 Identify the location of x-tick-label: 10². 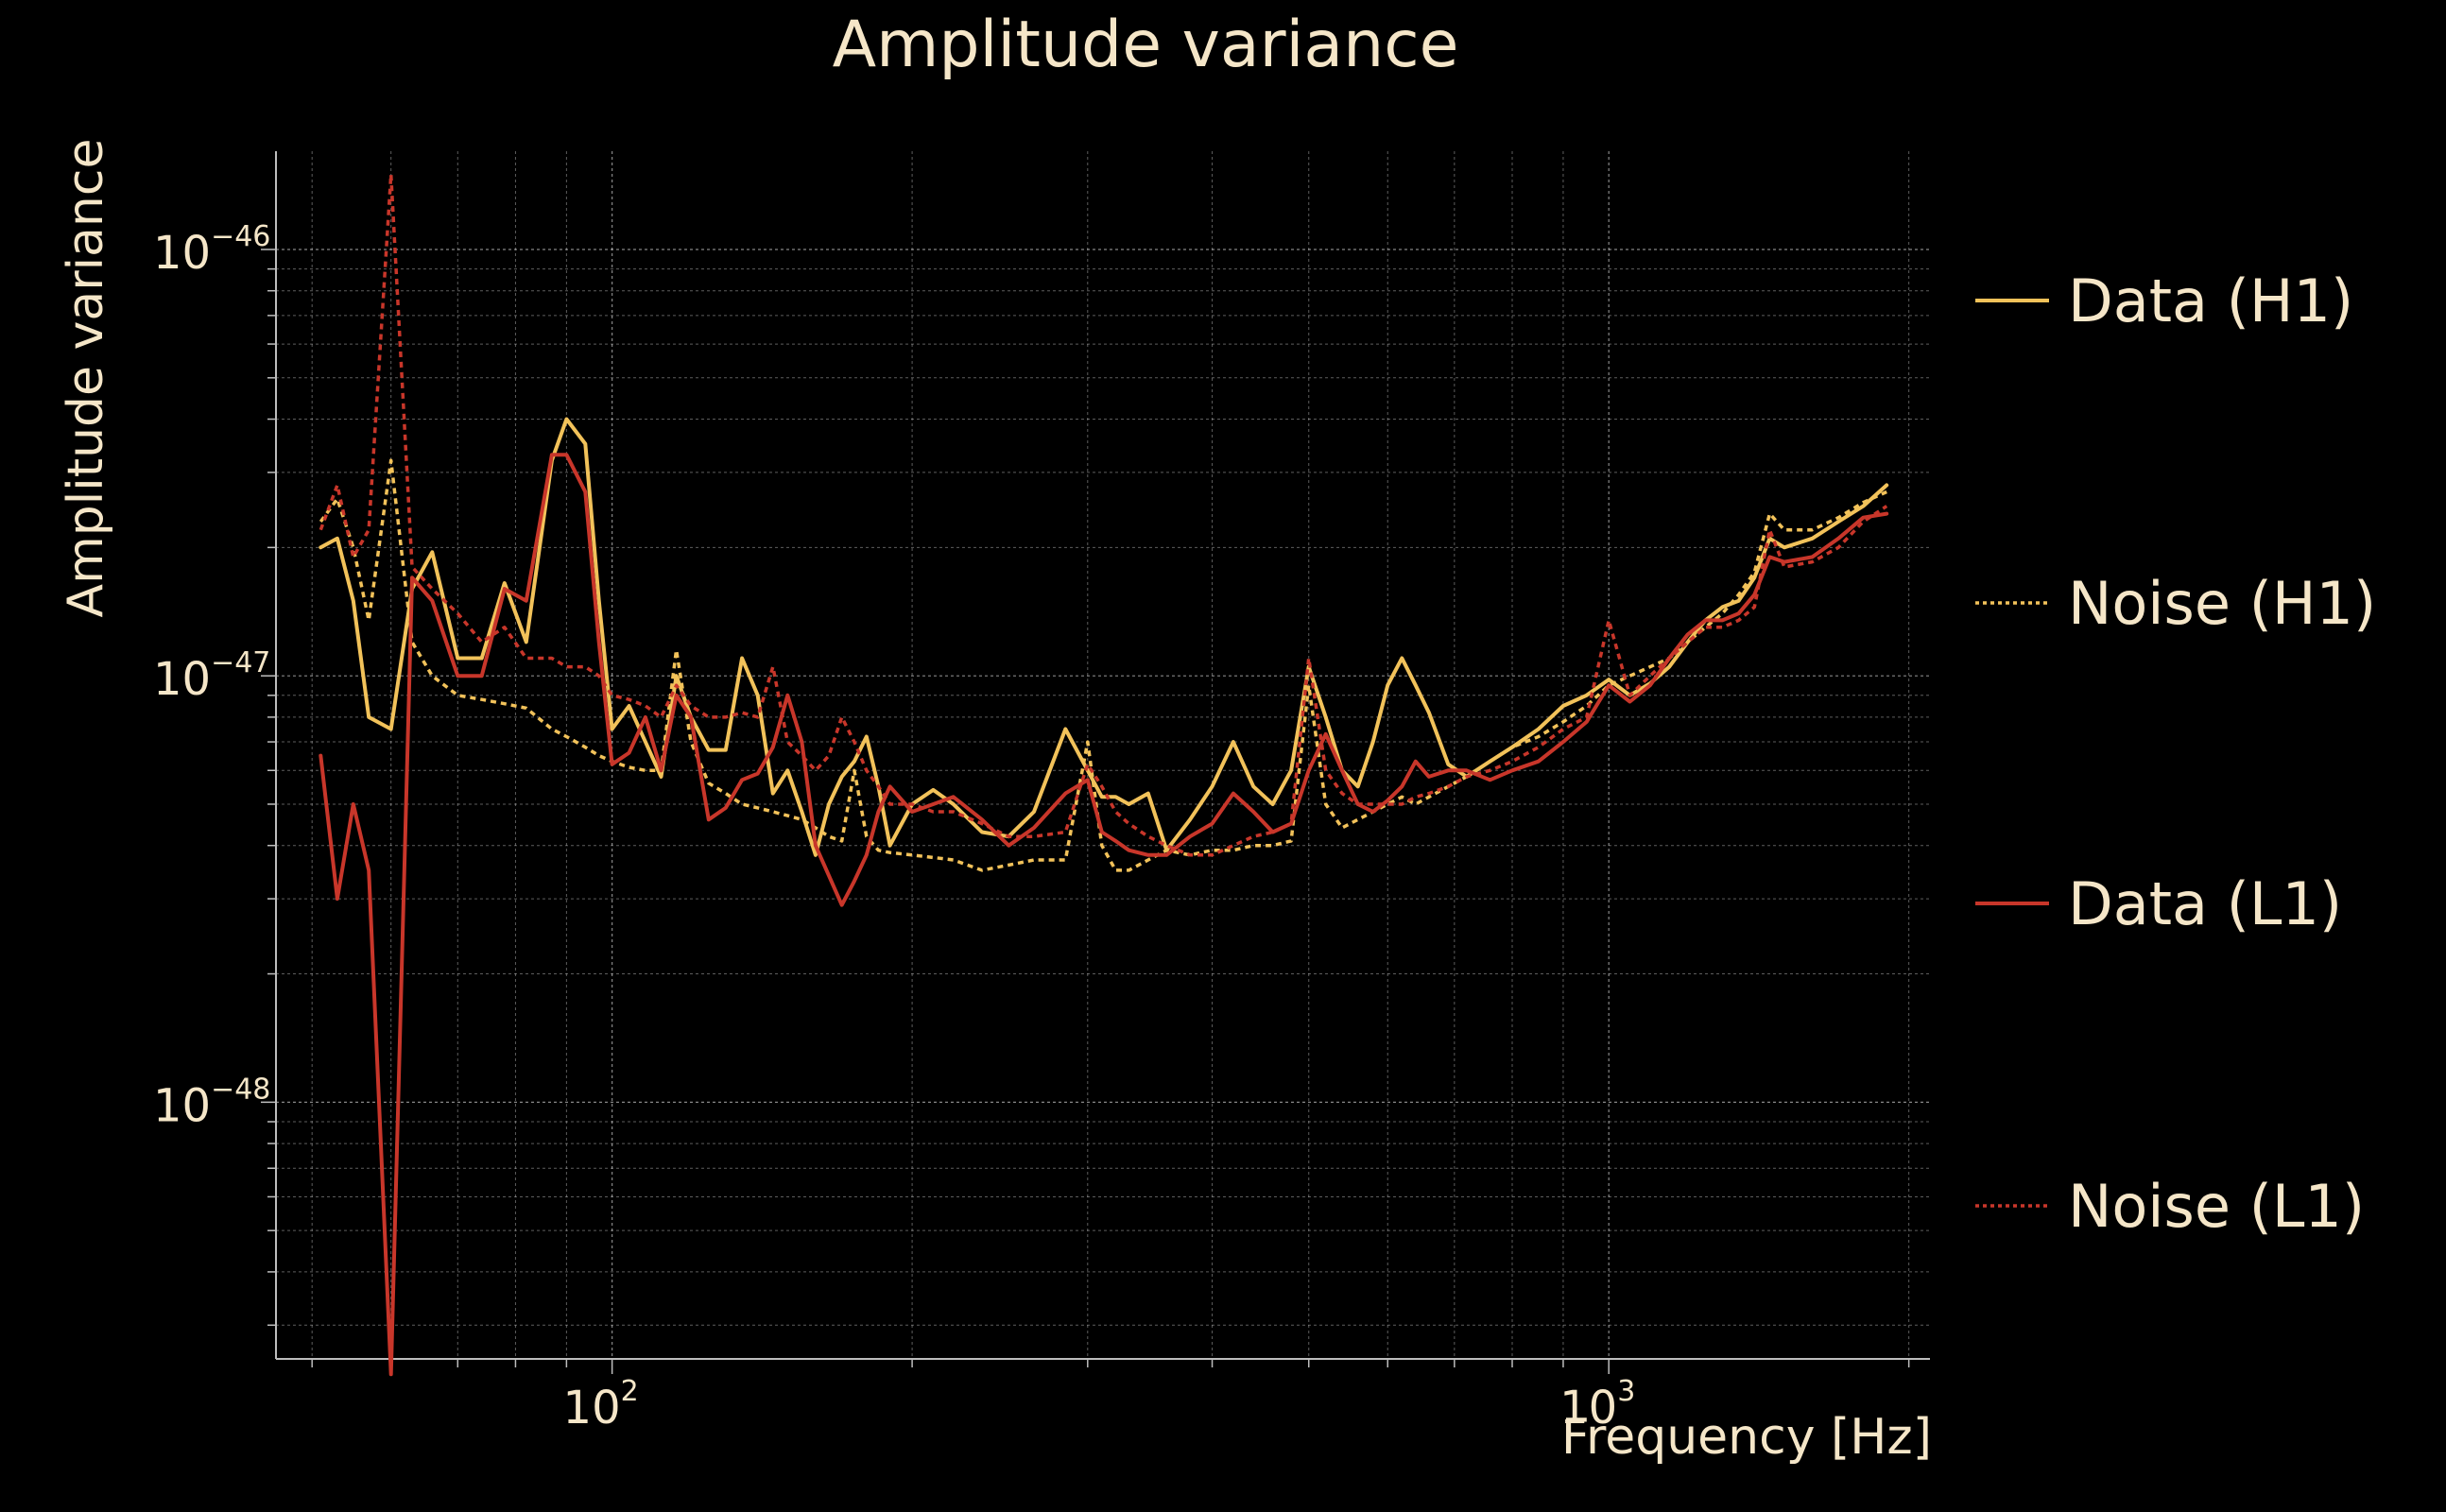
(601, 1405).